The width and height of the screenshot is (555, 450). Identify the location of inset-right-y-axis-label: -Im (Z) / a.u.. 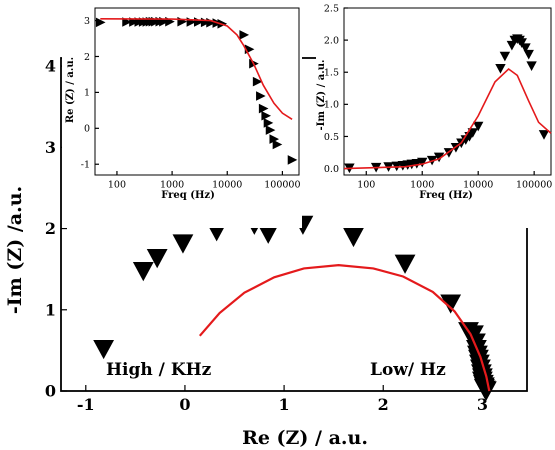
(321, 95).